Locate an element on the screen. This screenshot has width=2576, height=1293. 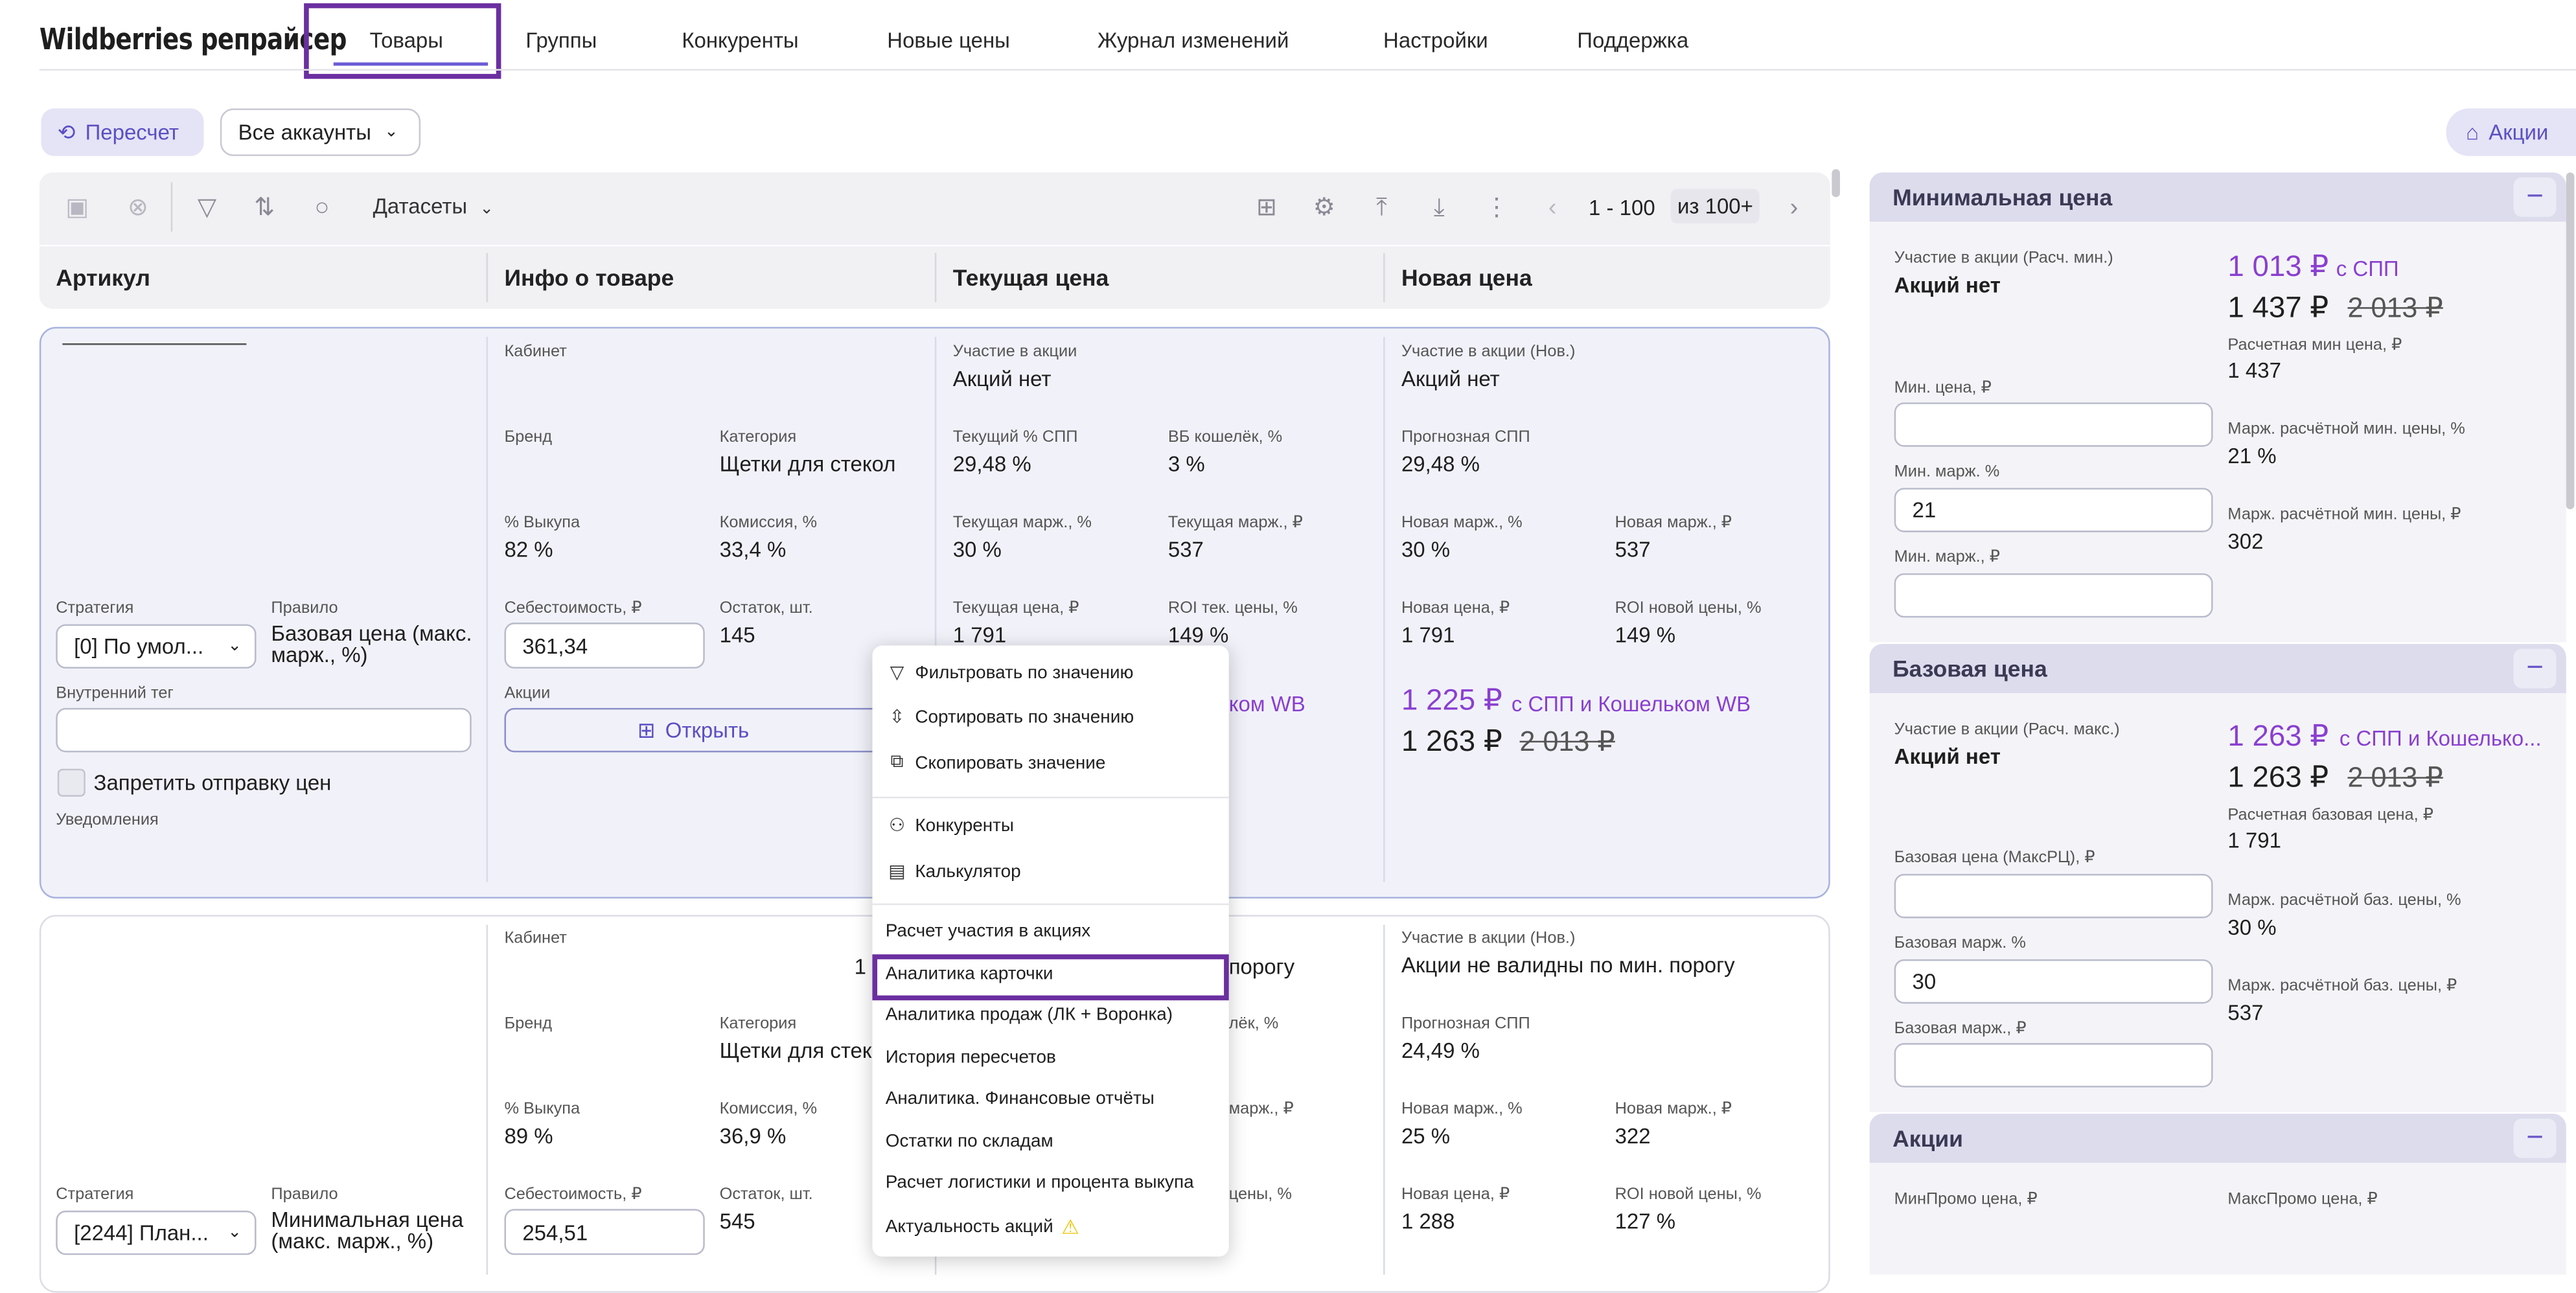
next-page-icon: › is located at coordinates (1794, 208).